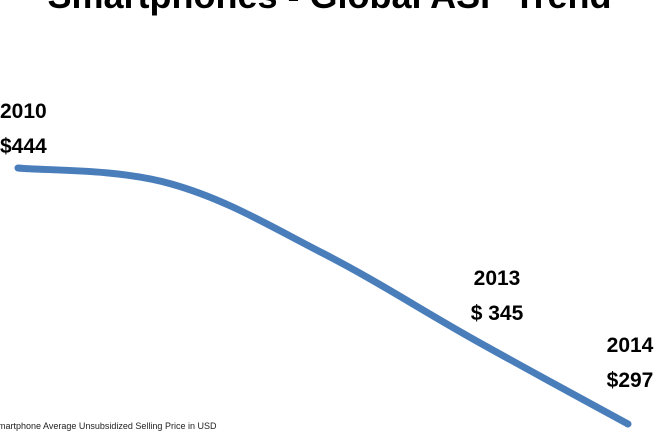  I want to click on data-label-value-2013: $ 345, so click(497, 313).